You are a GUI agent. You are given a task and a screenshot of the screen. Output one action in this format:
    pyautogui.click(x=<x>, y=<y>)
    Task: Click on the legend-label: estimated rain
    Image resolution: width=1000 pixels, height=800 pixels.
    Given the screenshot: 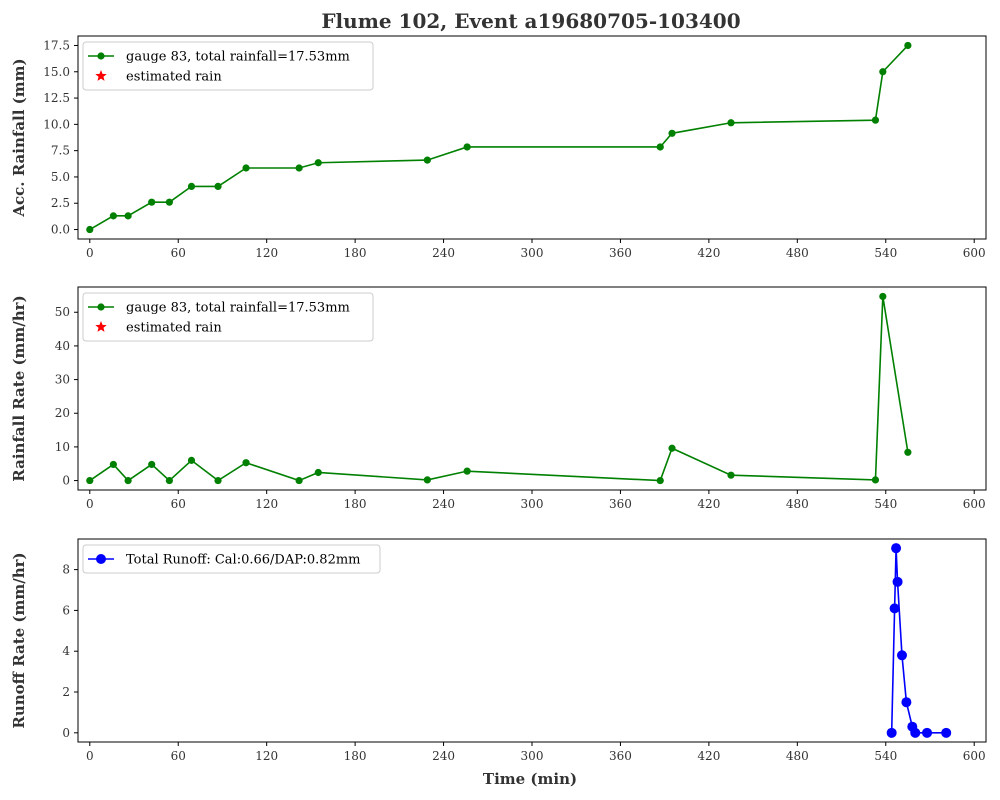 What is the action you would take?
    pyautogui.click(x=174, y=77)
    